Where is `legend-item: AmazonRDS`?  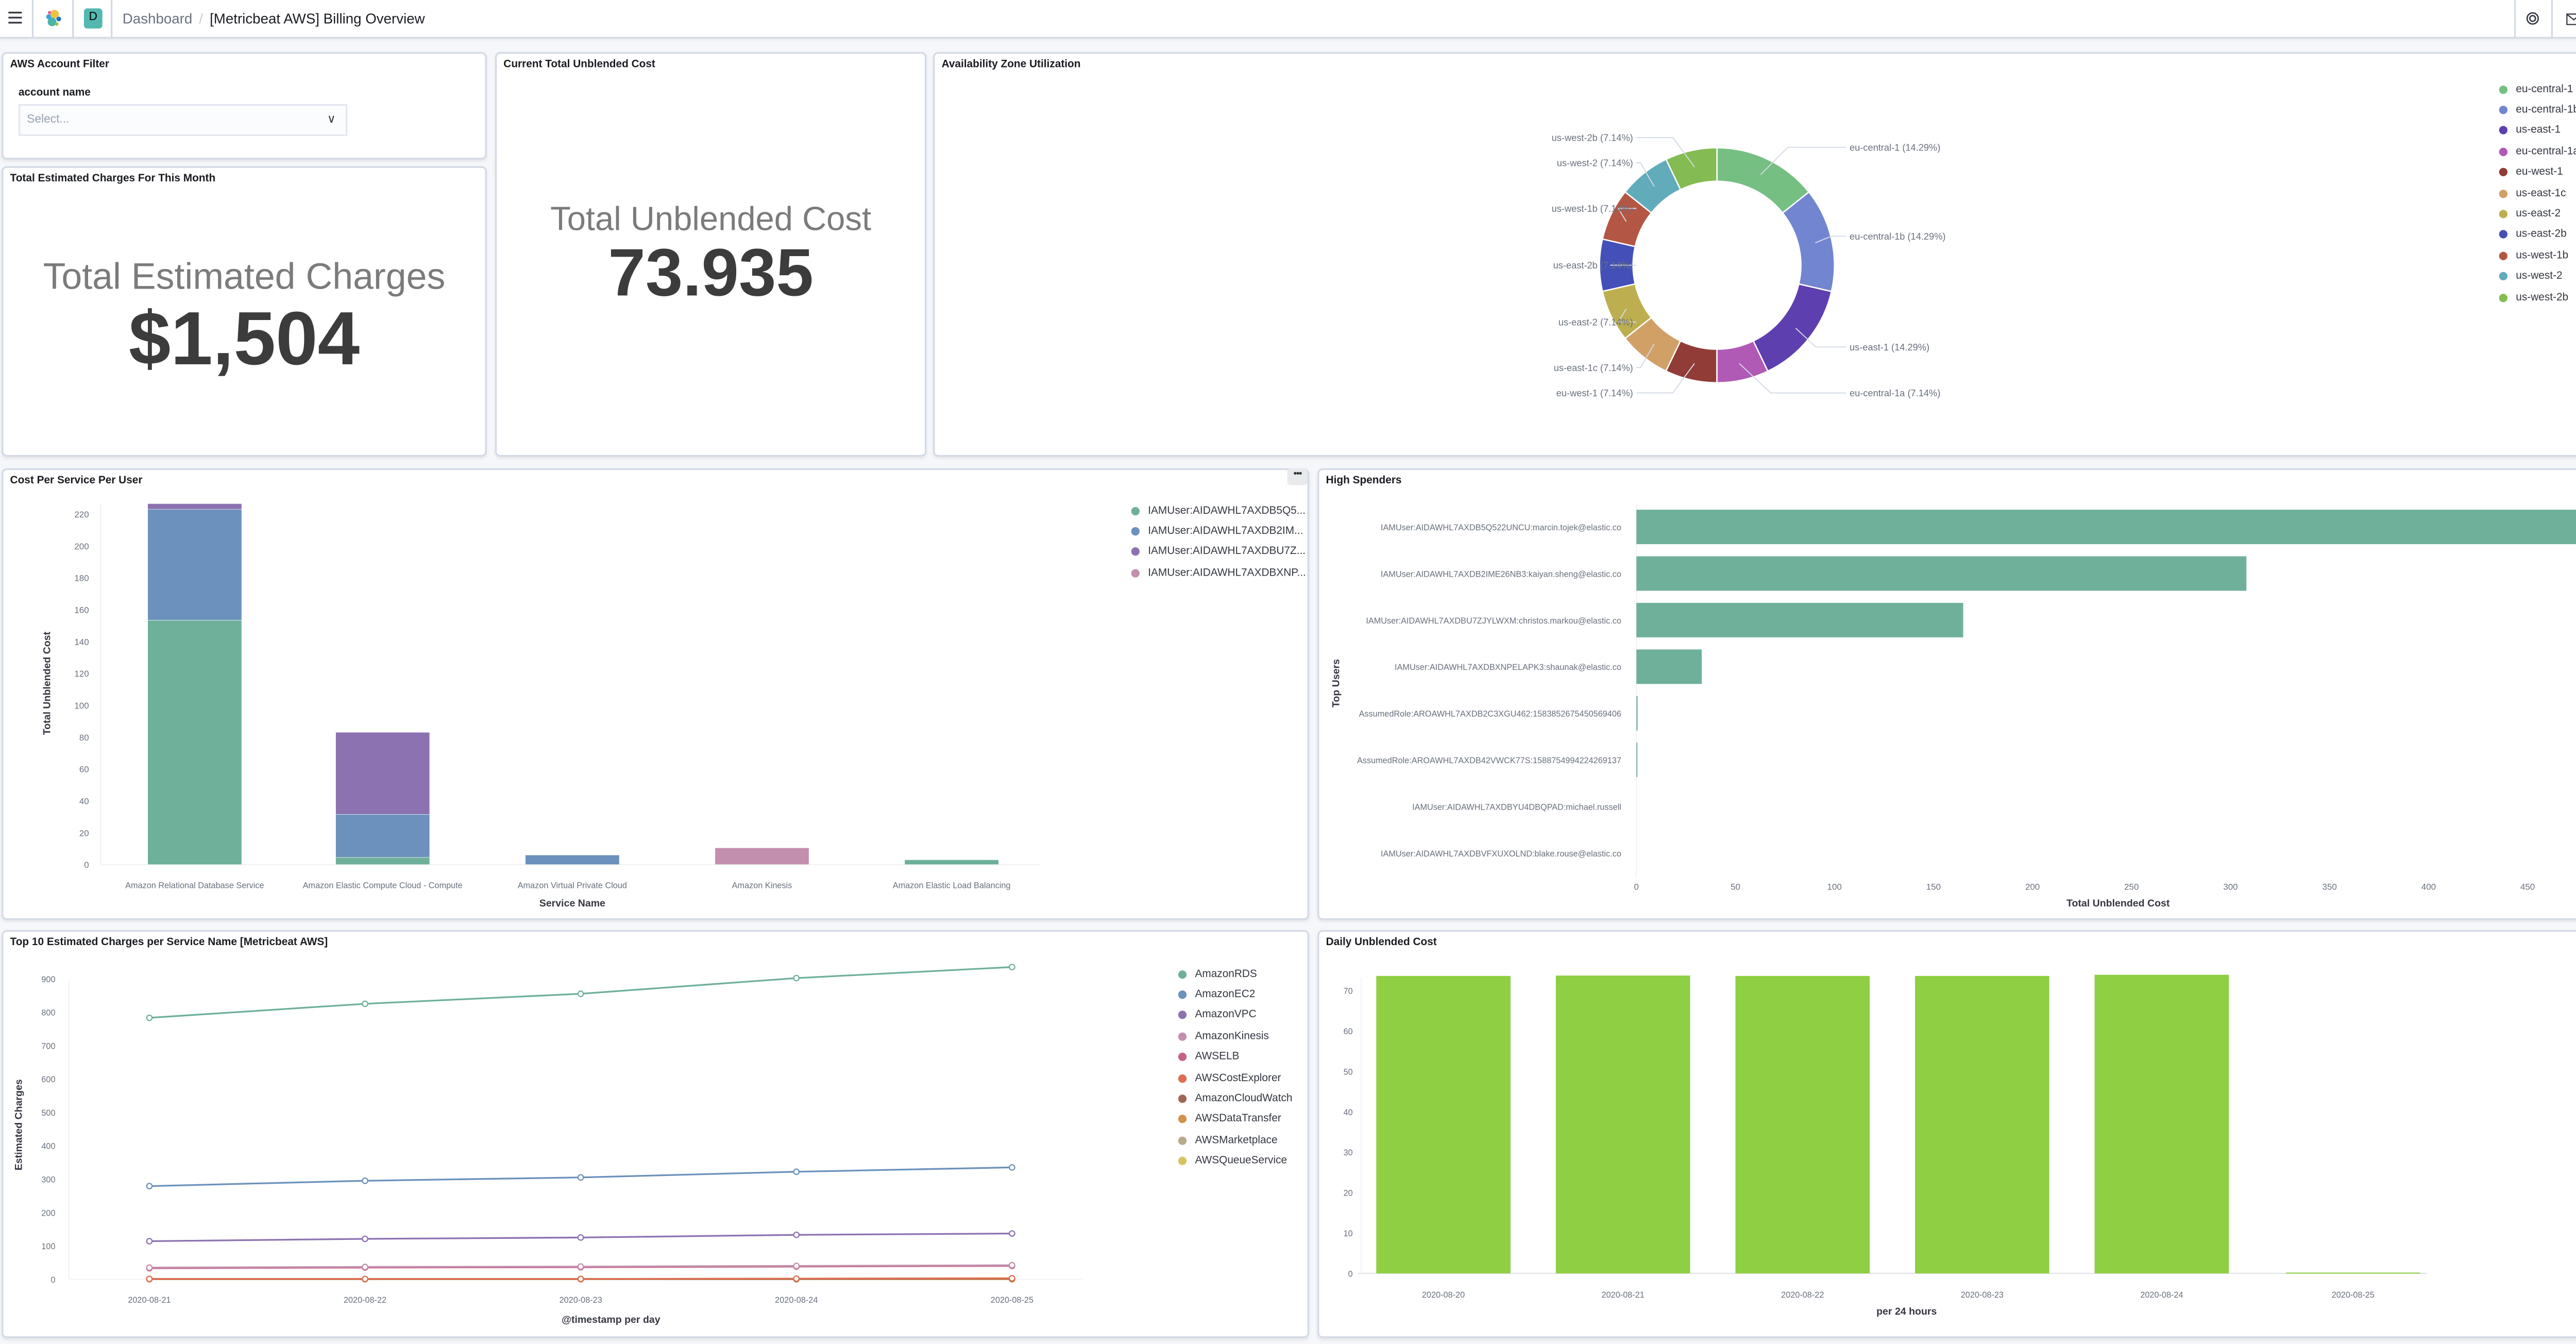
legend-item: AmazonRDS is located at coordinates (1235, 974).